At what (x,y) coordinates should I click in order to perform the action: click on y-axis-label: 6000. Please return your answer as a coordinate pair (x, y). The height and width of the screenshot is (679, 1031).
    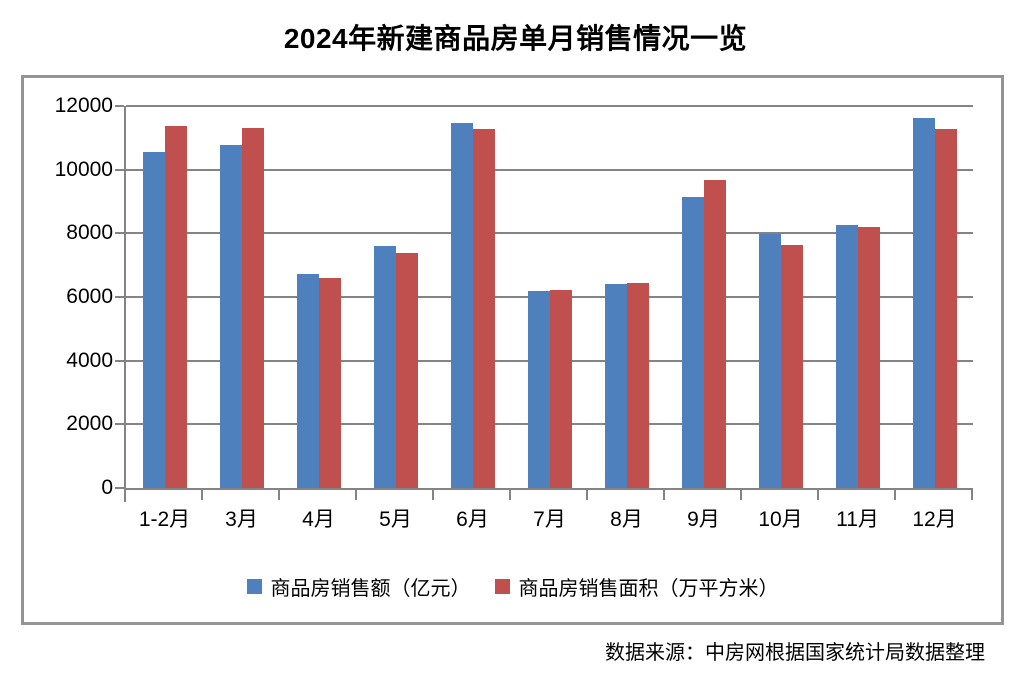
    Looking at the image, I should click on (89, 296).